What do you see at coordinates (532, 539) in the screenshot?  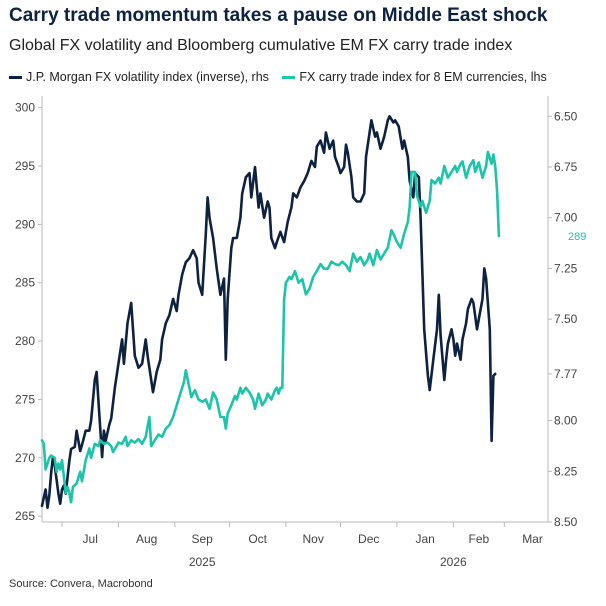 I see `x-tick-label: Mar` at bounding box center [532, 539].